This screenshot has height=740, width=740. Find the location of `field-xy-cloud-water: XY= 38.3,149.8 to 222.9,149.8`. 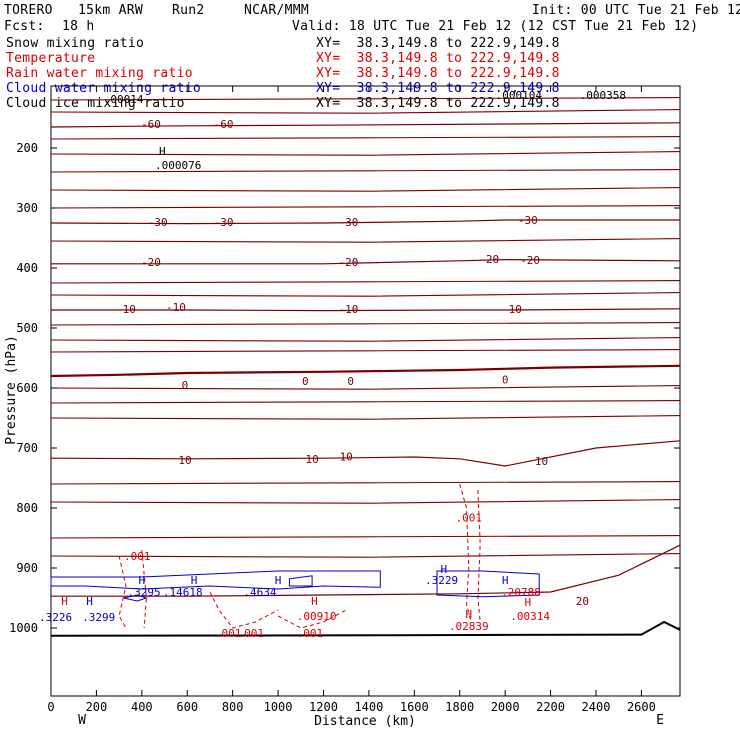

field-xy-cloud-water: XY= 38.3,149.8 to 222.9,149.8 is located at coordinates (438, 88).